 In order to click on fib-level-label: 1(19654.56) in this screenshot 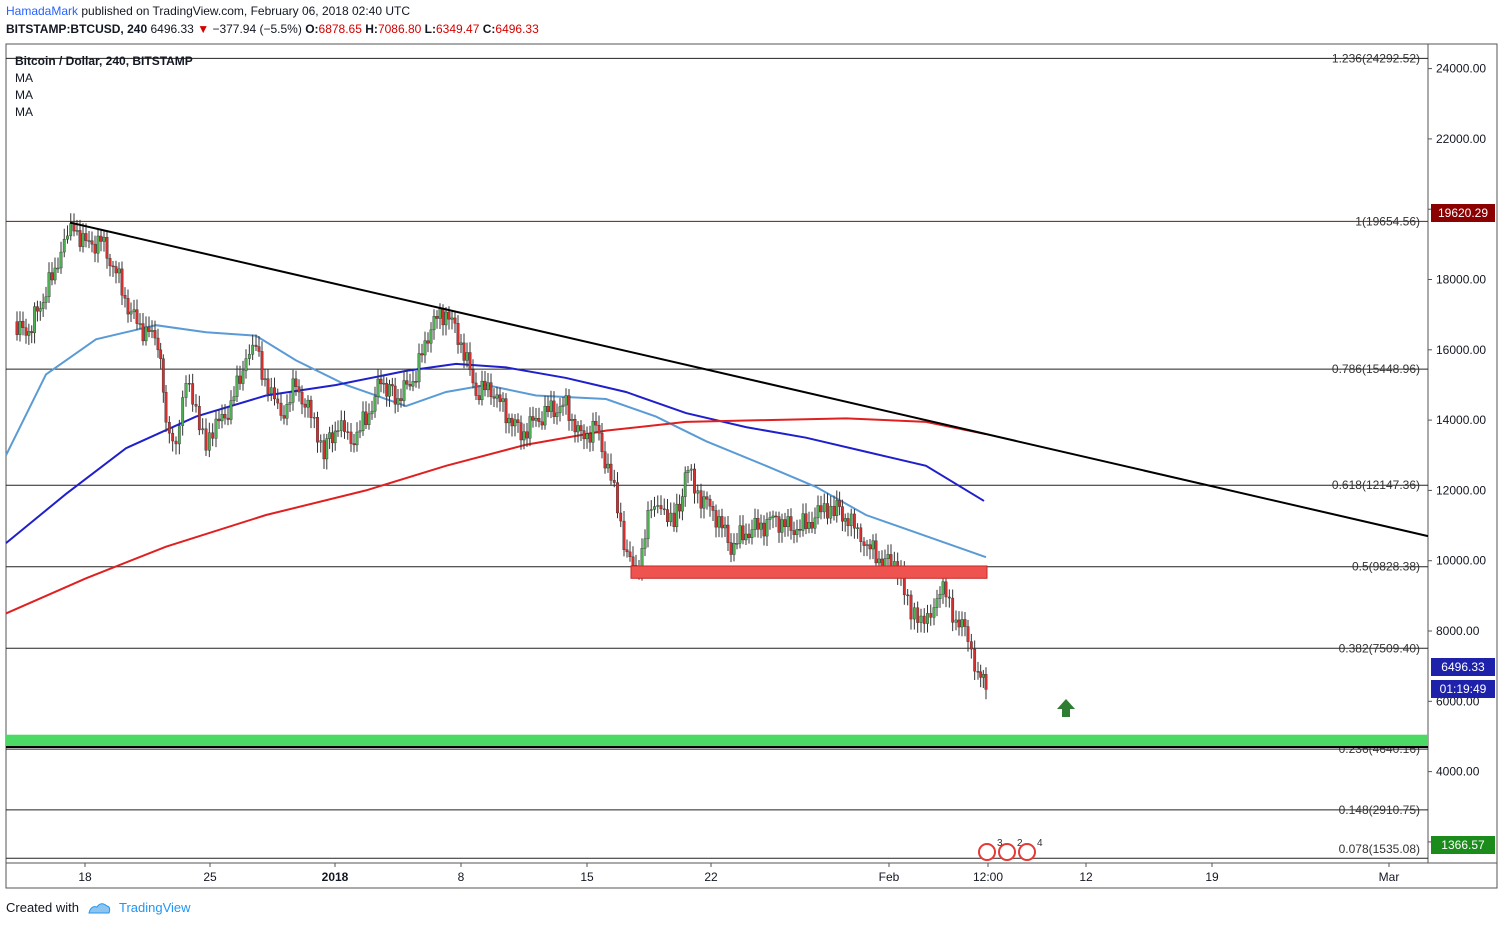, I will do `click(1387, 221)`.